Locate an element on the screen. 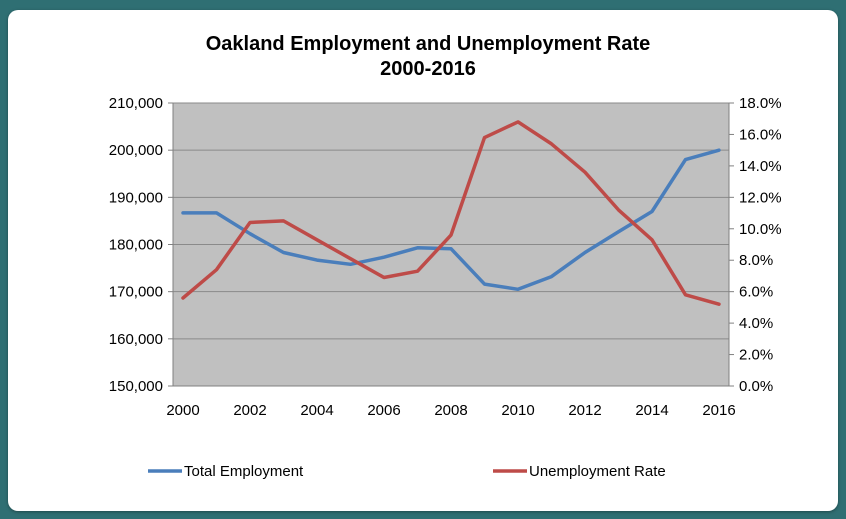  x-tick-label: 2012 is located at coordinates (584, 410).